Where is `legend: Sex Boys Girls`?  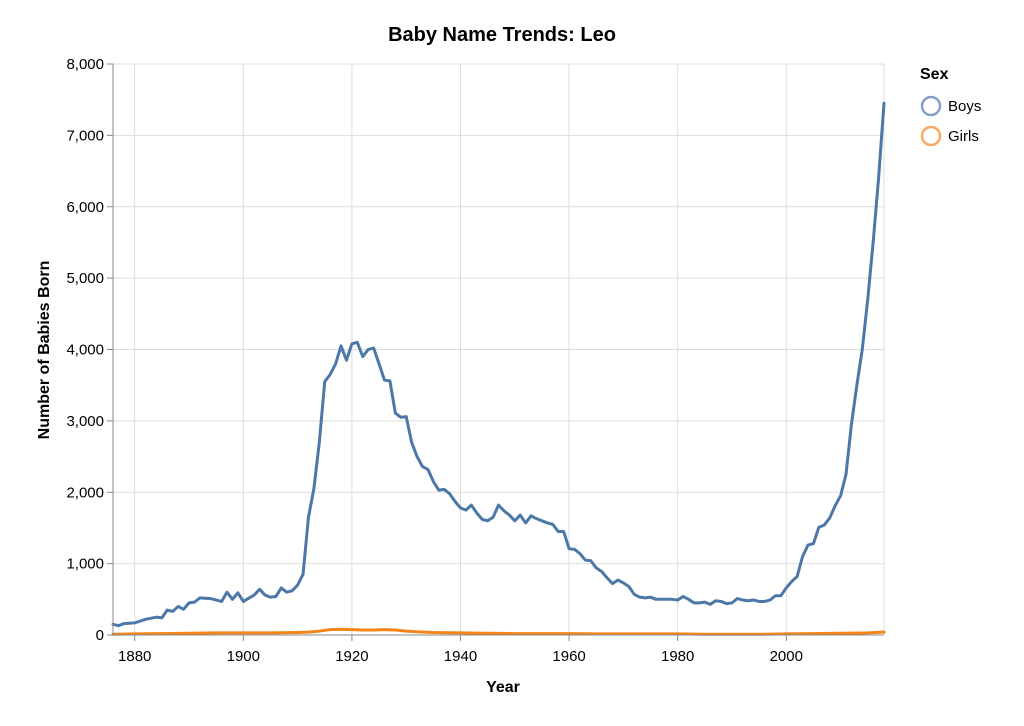 legend: Sex Boys Girls is located at coordinates (950, 106).